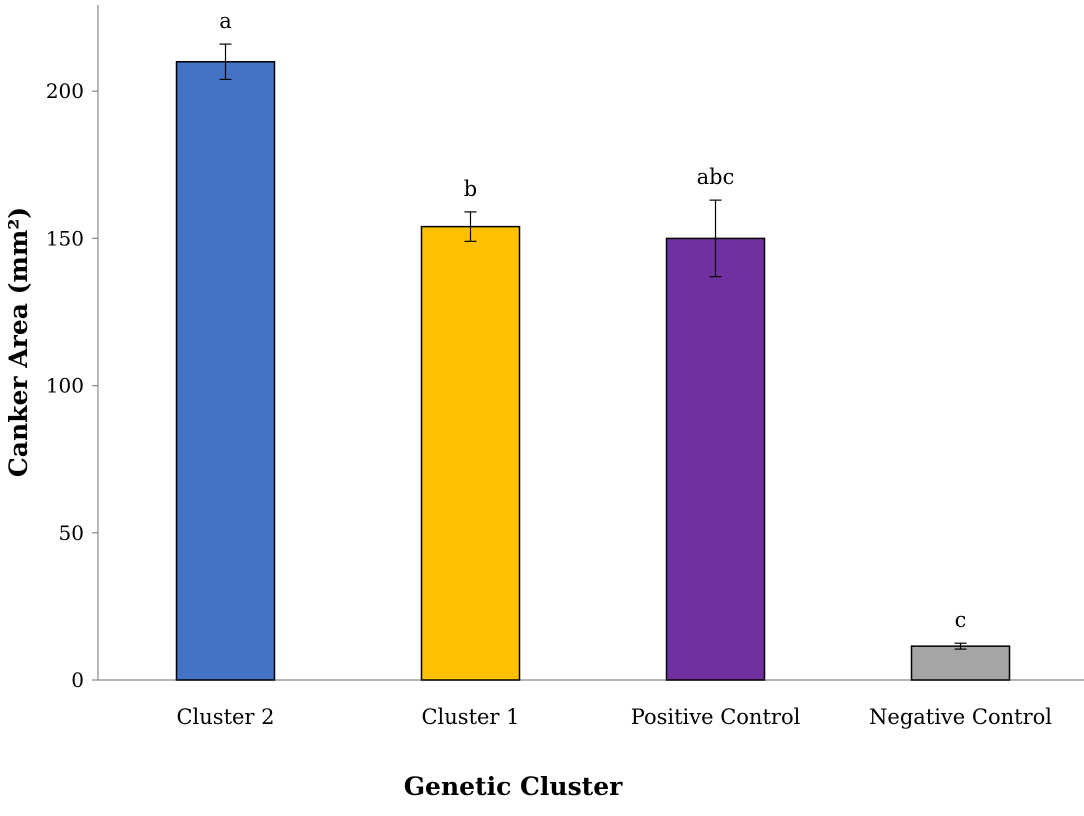  I want to click on x-tick-label: Negative Control, so click(960, 717).